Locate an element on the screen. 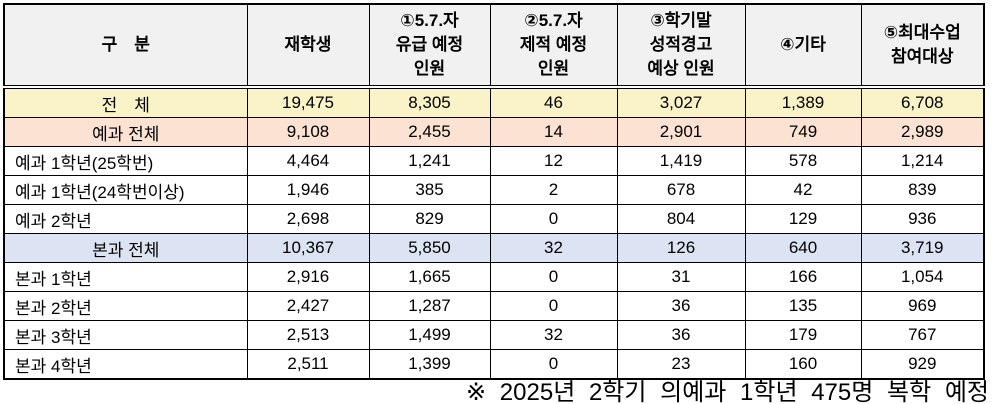  cell-value: 2,901 is located at coordinates (681, 132).